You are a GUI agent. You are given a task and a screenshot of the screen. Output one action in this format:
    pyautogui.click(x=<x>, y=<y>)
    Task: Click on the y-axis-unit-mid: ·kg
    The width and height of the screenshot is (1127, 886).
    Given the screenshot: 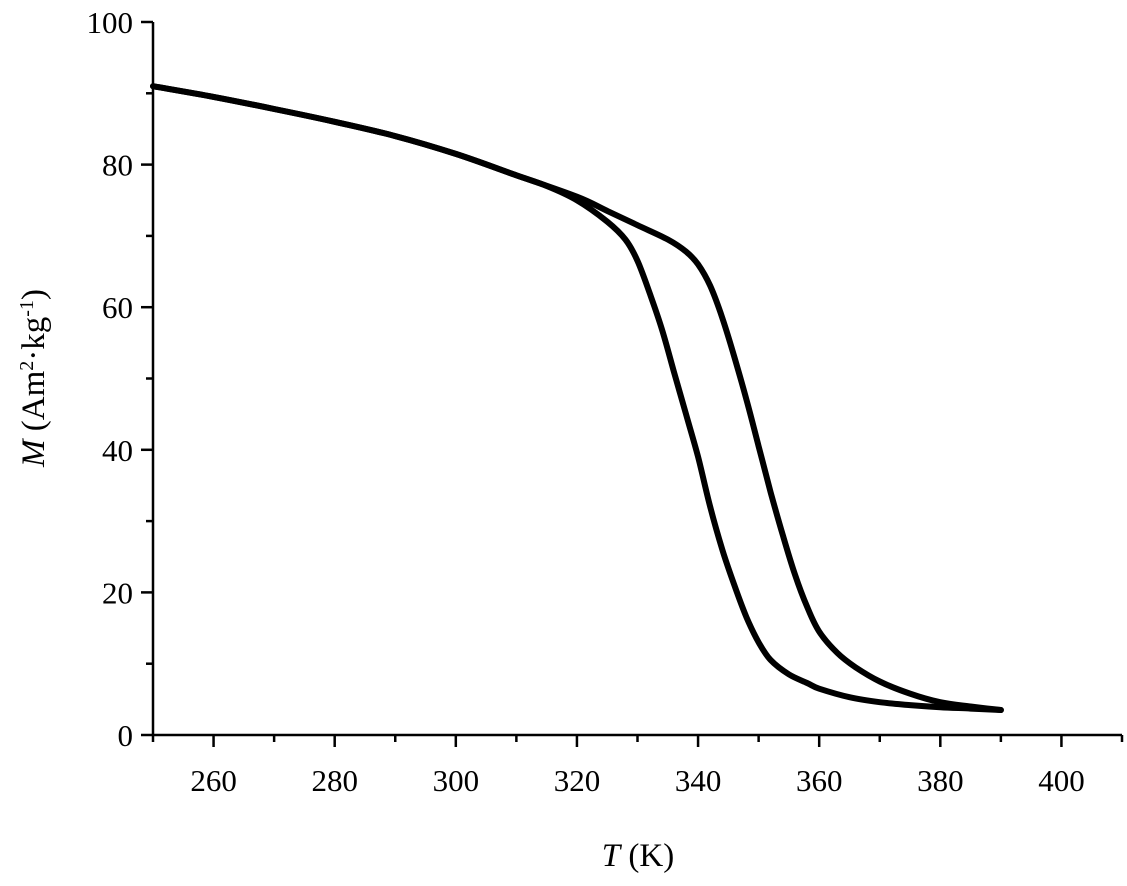 What is the action you would take?
    pyautogui.click(x=34, y=339)
    